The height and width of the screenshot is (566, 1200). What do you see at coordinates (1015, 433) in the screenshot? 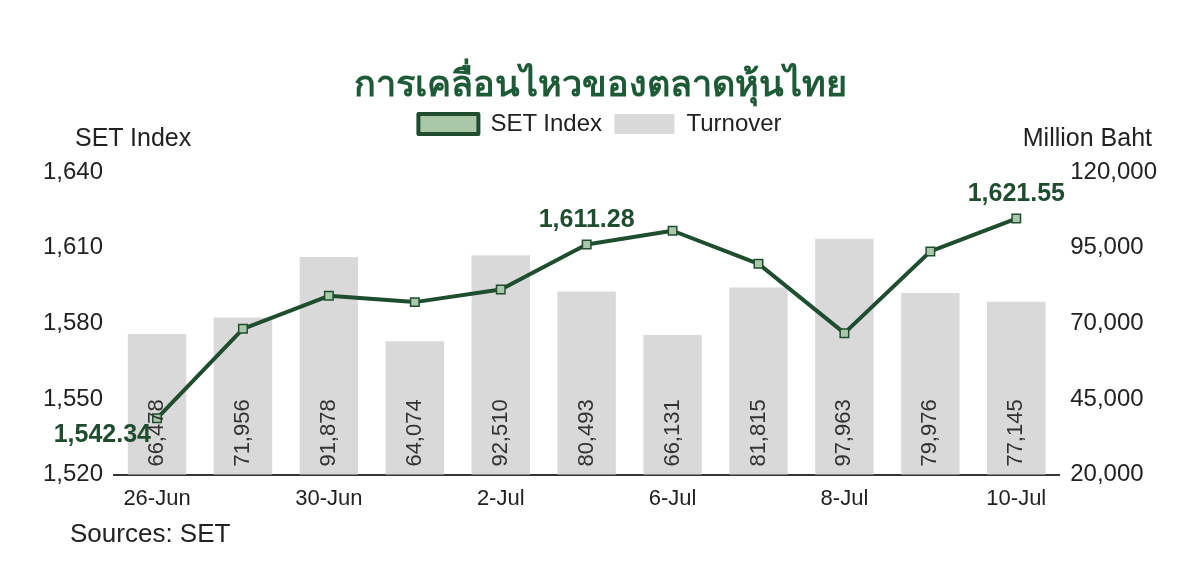
I see `data-label: 77,145` at bounding box center [1015, 433].